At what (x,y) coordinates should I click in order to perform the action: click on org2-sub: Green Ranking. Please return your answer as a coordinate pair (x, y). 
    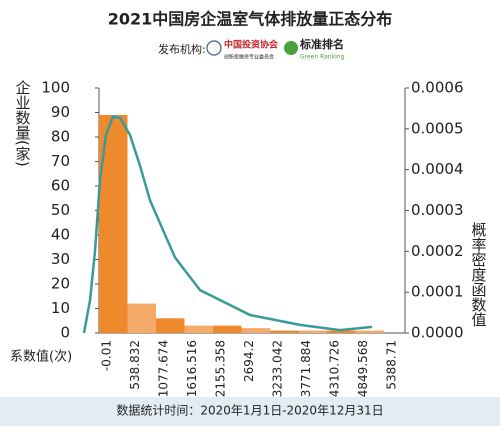
    Looking at the image, I should click on (322, 57).